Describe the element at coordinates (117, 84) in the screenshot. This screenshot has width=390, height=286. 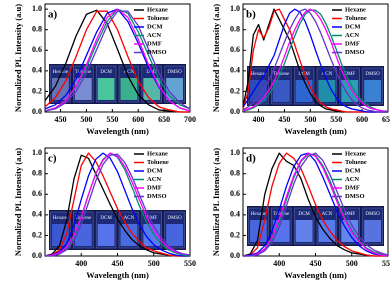
I see `inset-photo` at that location.